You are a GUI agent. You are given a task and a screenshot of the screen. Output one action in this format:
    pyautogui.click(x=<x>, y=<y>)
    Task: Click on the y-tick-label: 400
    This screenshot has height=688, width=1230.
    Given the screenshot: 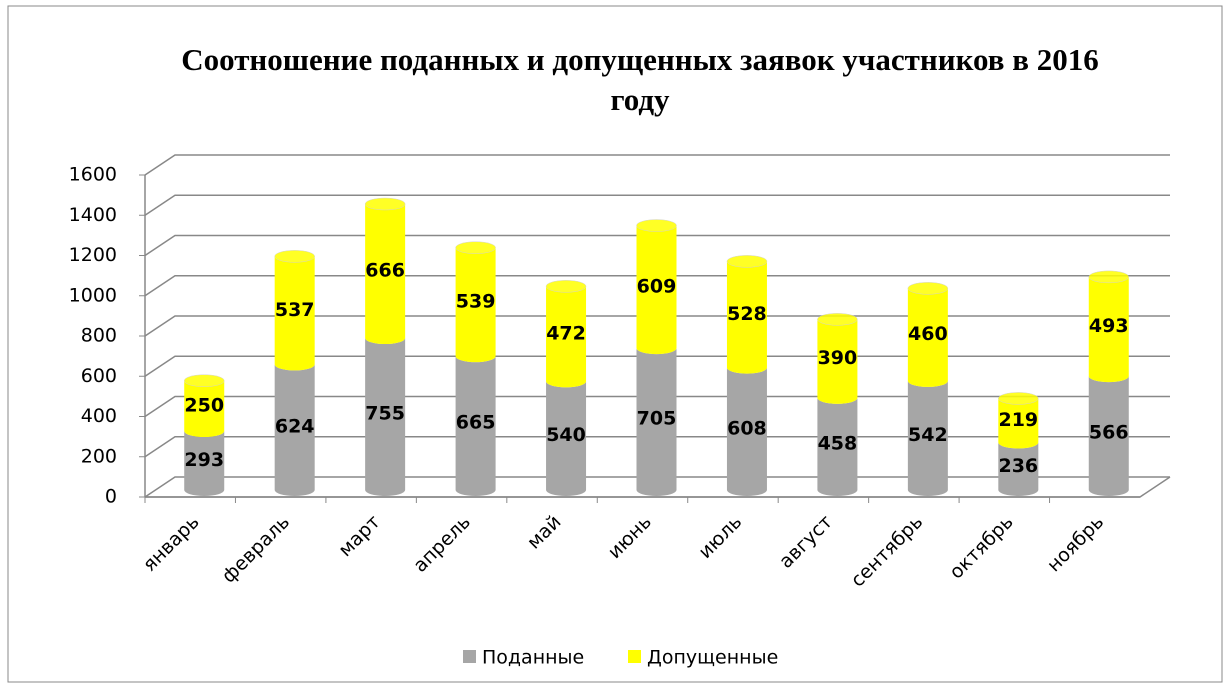 What is the action you would take?
    pyautogui.click(x=99, y=416)
    